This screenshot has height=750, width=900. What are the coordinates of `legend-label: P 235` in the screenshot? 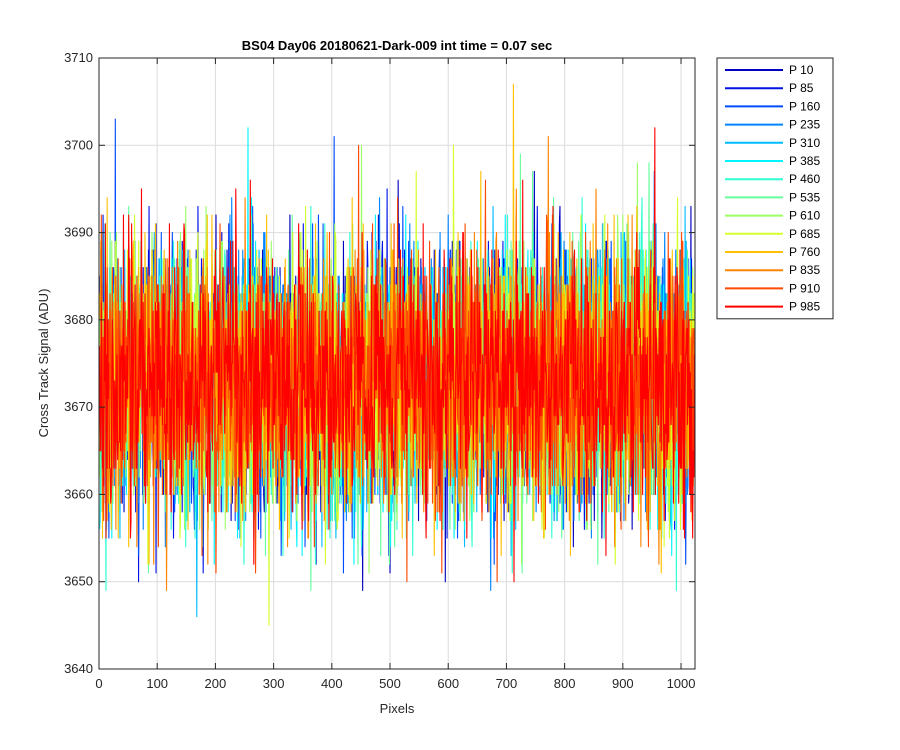 It's located at (804, 125).